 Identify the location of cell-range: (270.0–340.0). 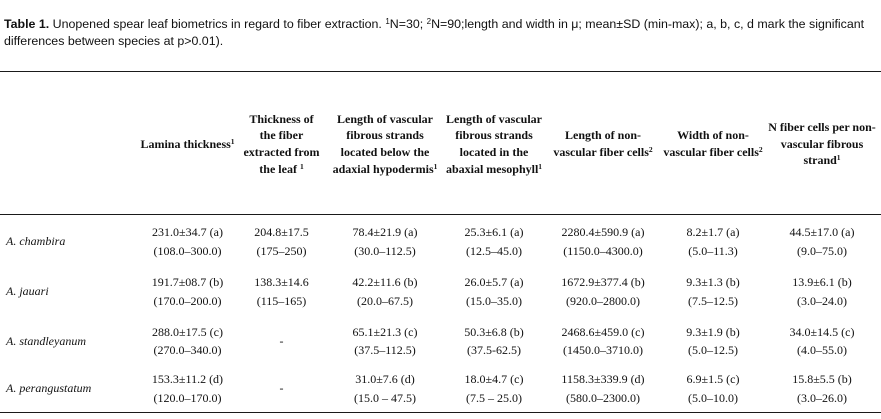
(187, 350).